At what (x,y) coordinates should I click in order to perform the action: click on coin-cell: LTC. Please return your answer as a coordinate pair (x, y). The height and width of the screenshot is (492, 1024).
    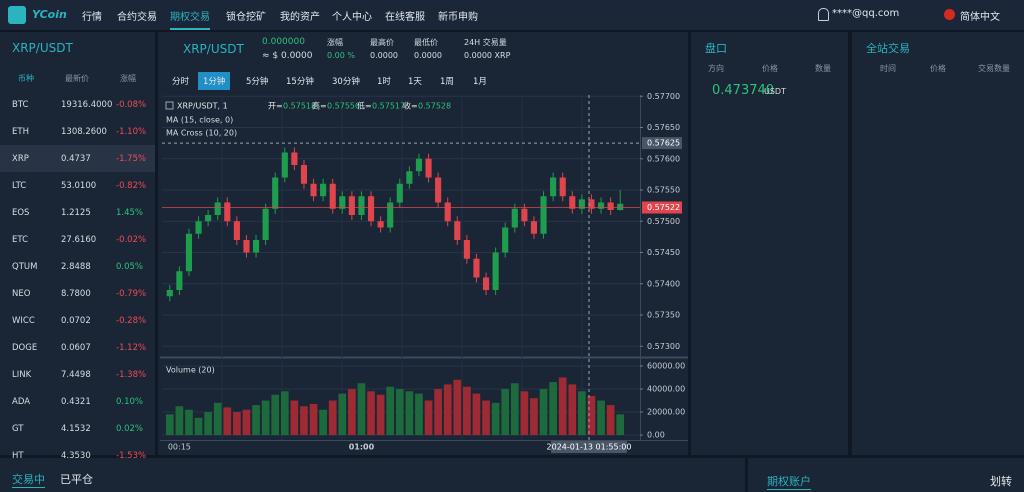
    Looking at the image, I should click on (19, 186).